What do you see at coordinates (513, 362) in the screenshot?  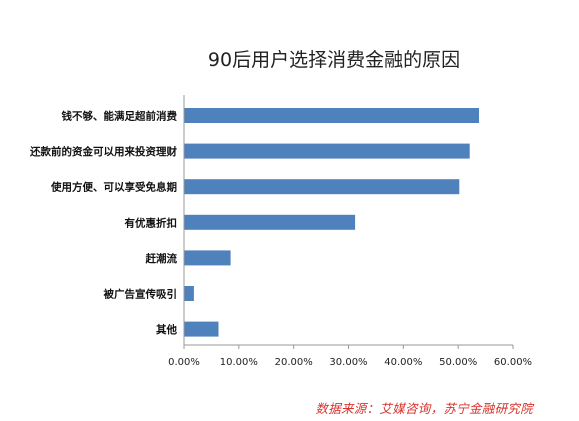 I see `x-tick-label-7: 60.00%` at bounding box center [513, 362].